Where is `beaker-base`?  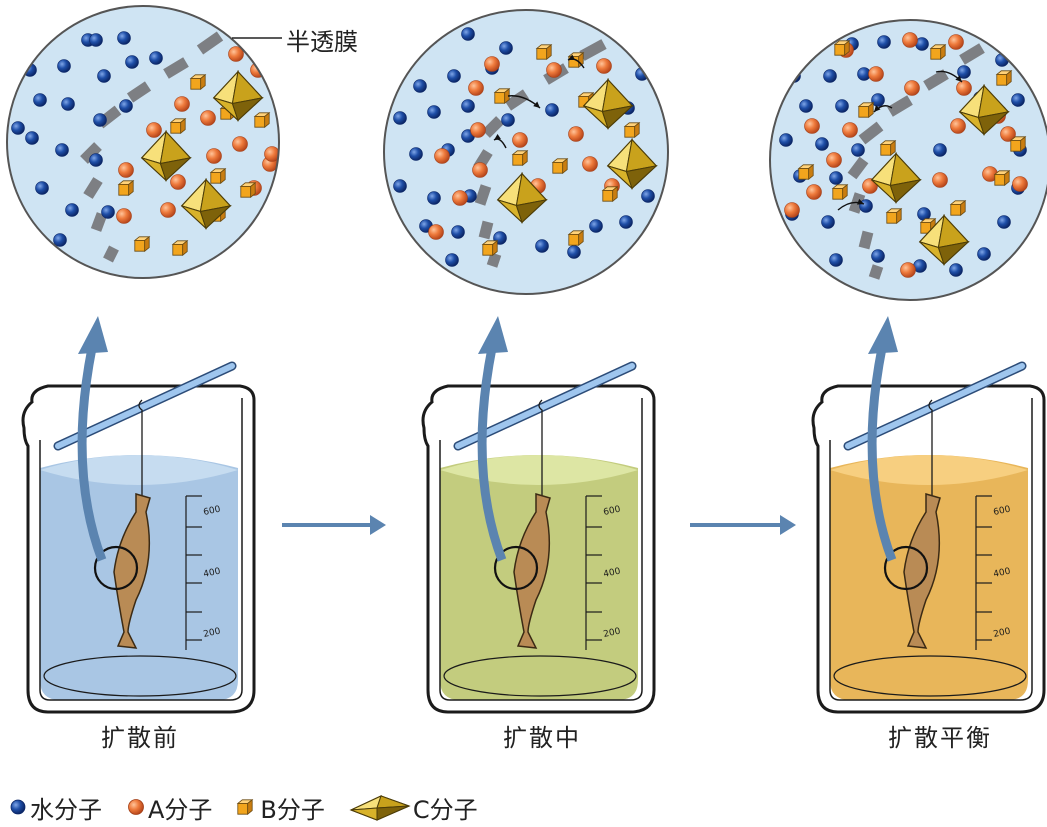 beaker-base is located at coordinates (540, 676).